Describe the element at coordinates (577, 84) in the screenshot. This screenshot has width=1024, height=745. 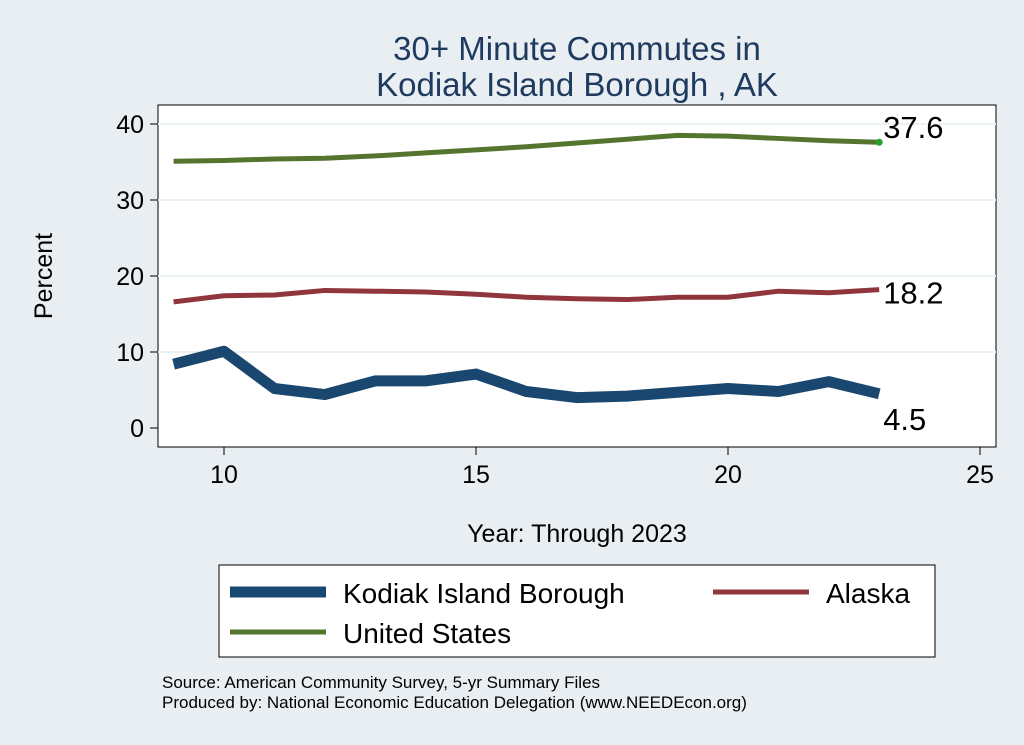
I see `chart-title-line: Kodiak Island Borough , AK` at that location.